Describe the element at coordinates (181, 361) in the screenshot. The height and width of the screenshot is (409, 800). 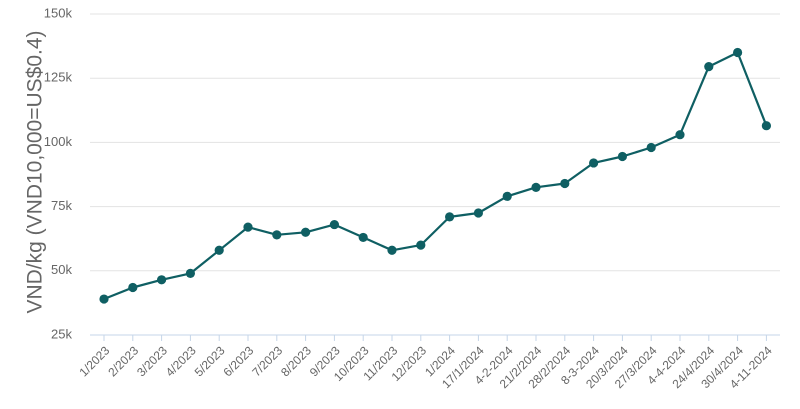
I see `x-tick-label: 4/2023` at that location.